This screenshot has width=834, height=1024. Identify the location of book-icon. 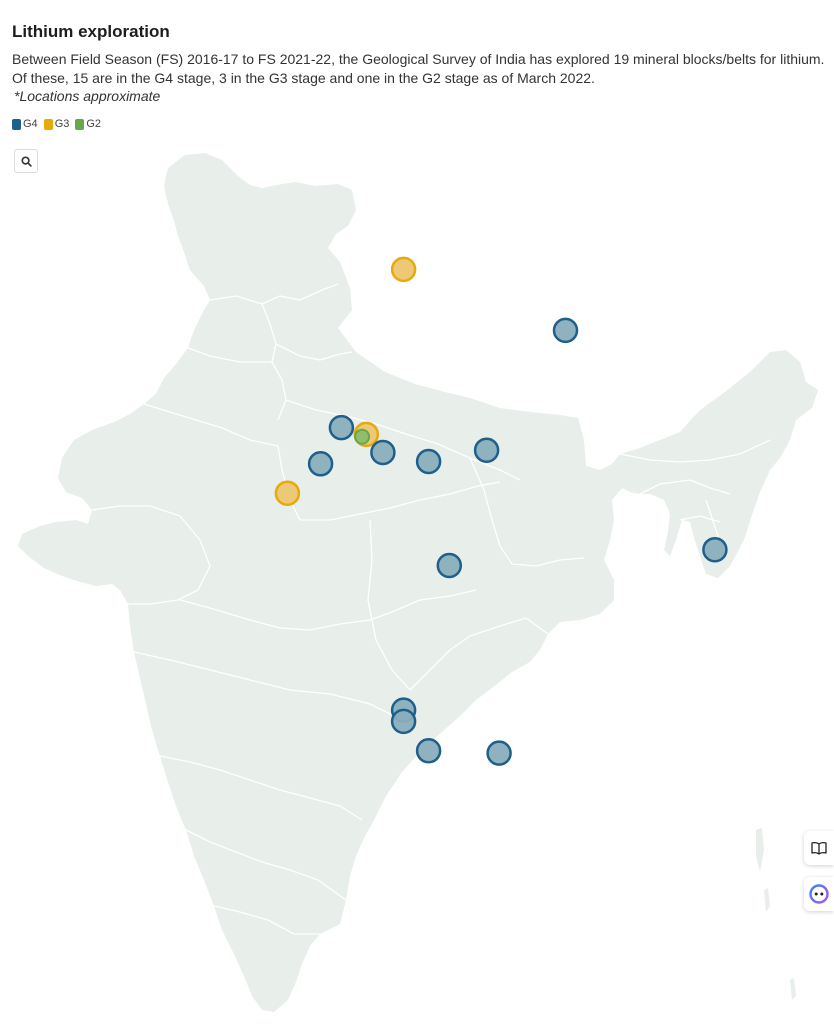
(819, 848).